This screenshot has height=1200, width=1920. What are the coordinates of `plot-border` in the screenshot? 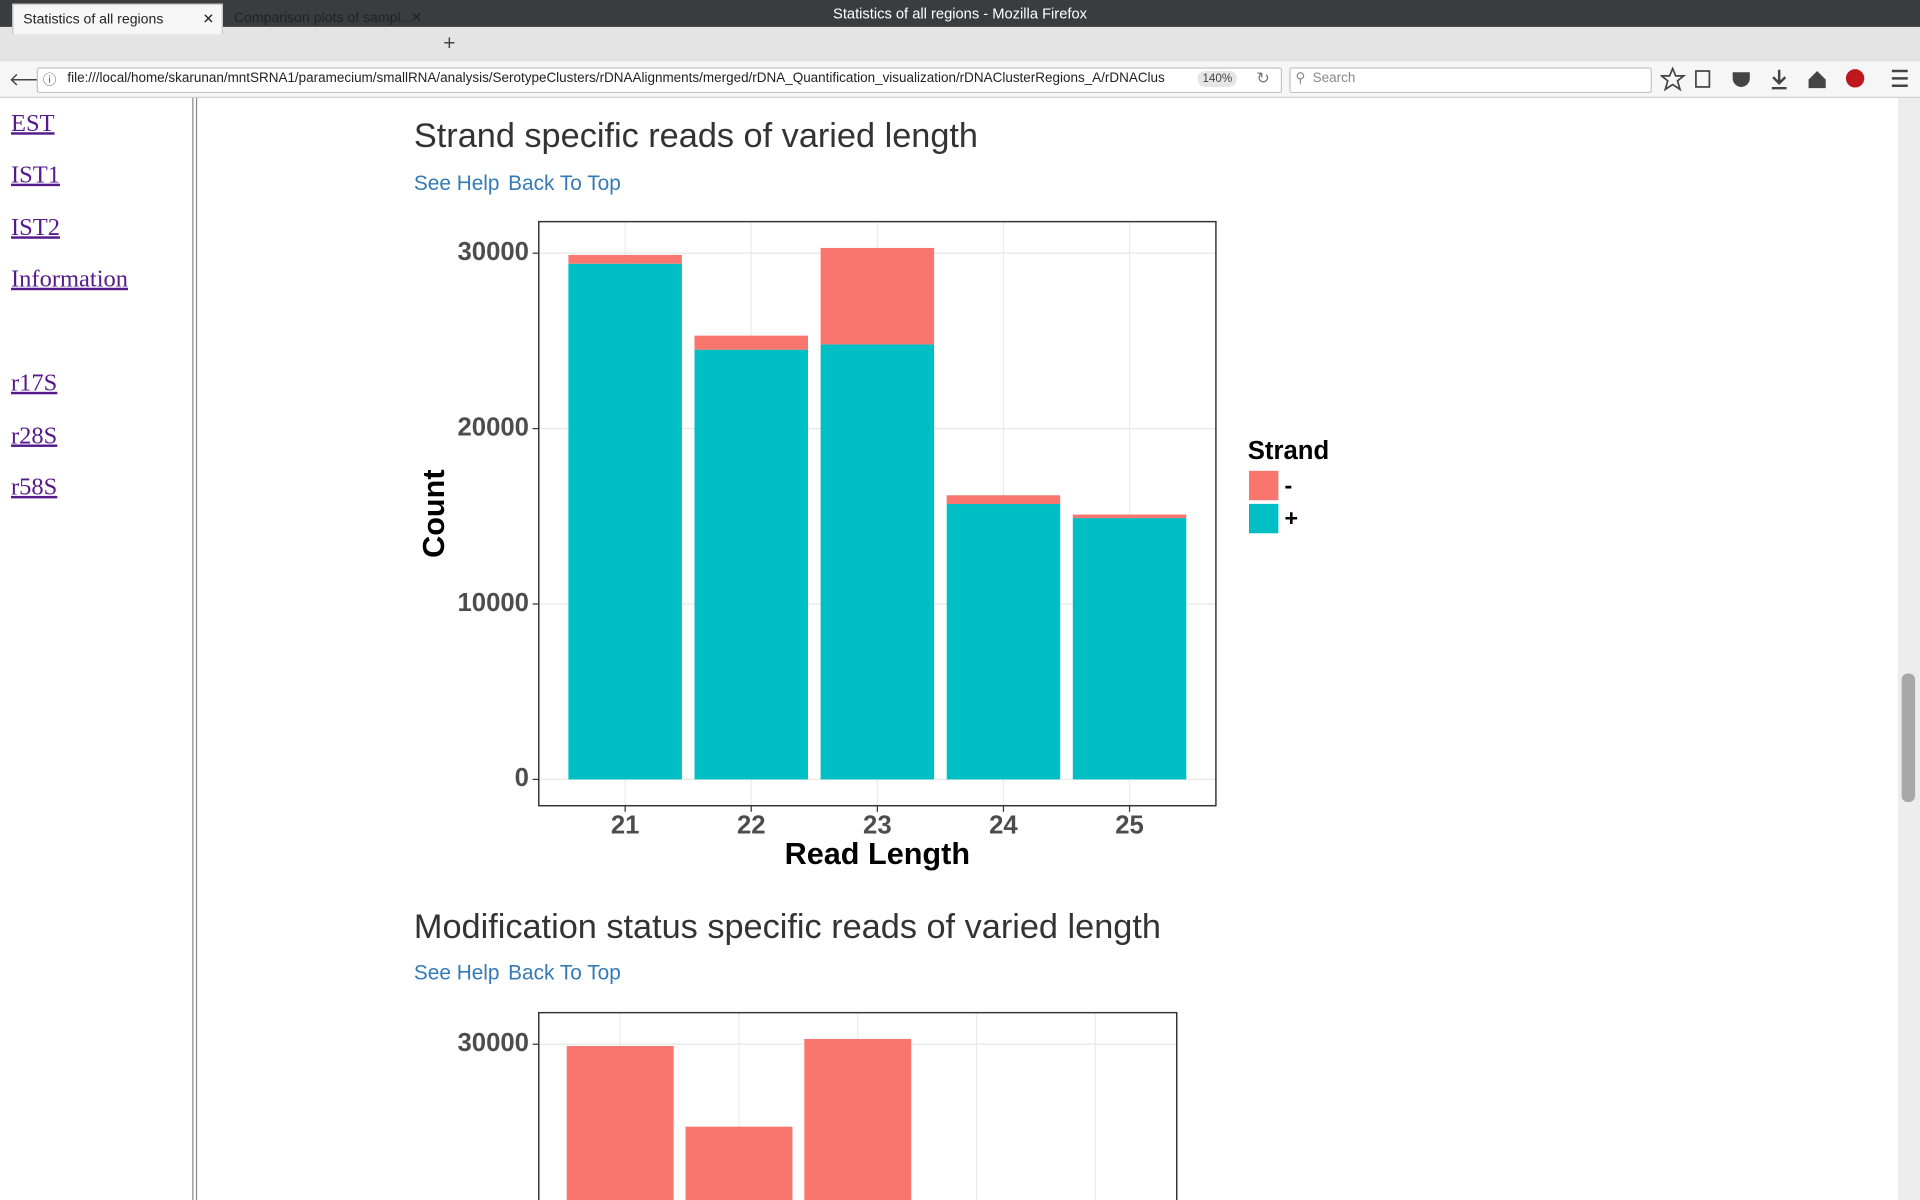 It's located at (858, 1105).